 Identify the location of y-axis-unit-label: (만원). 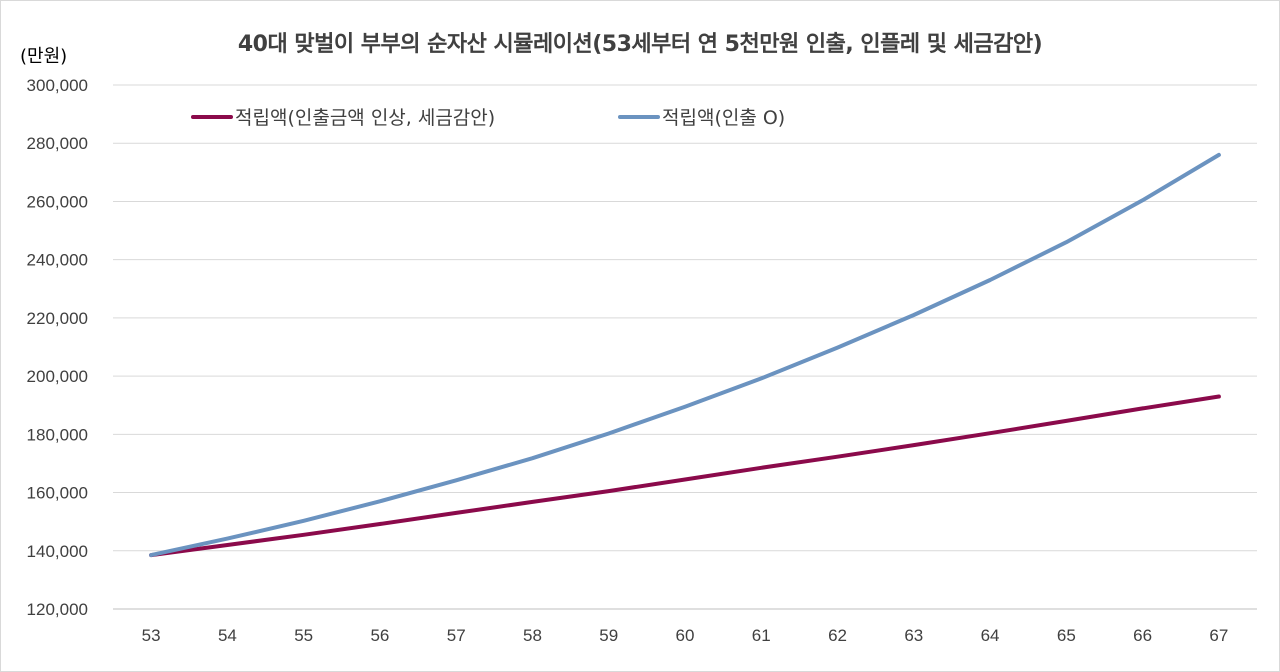
(44, 56).